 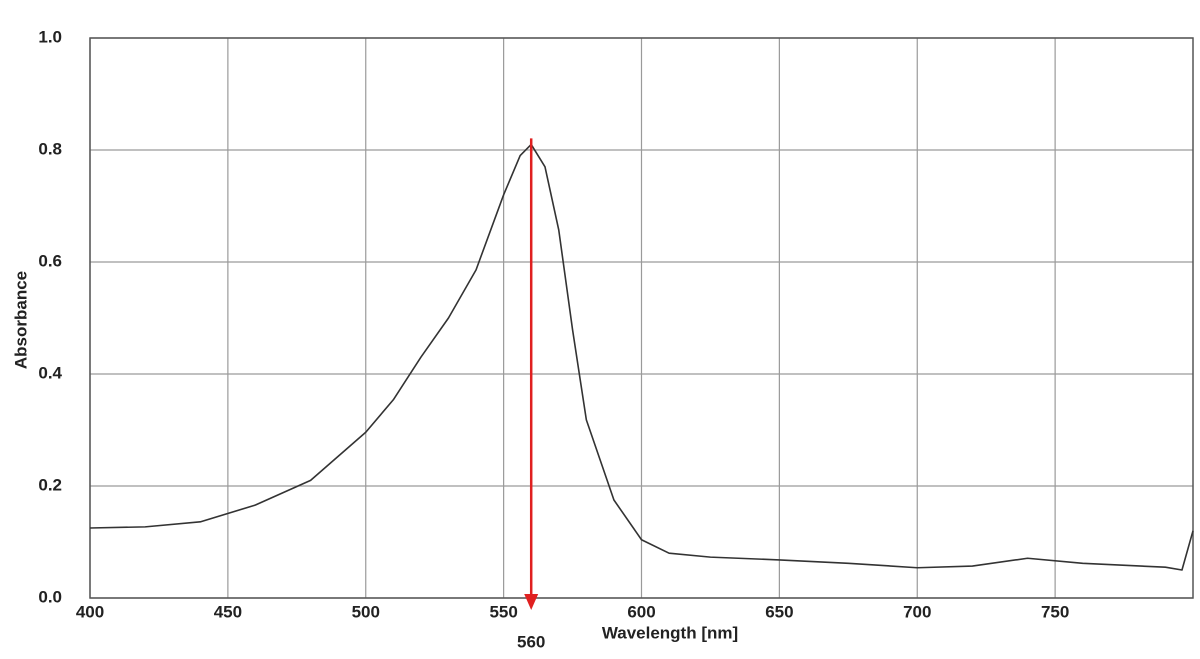 I want to click on x-tick-label: 500, so click(x=366, y=611).